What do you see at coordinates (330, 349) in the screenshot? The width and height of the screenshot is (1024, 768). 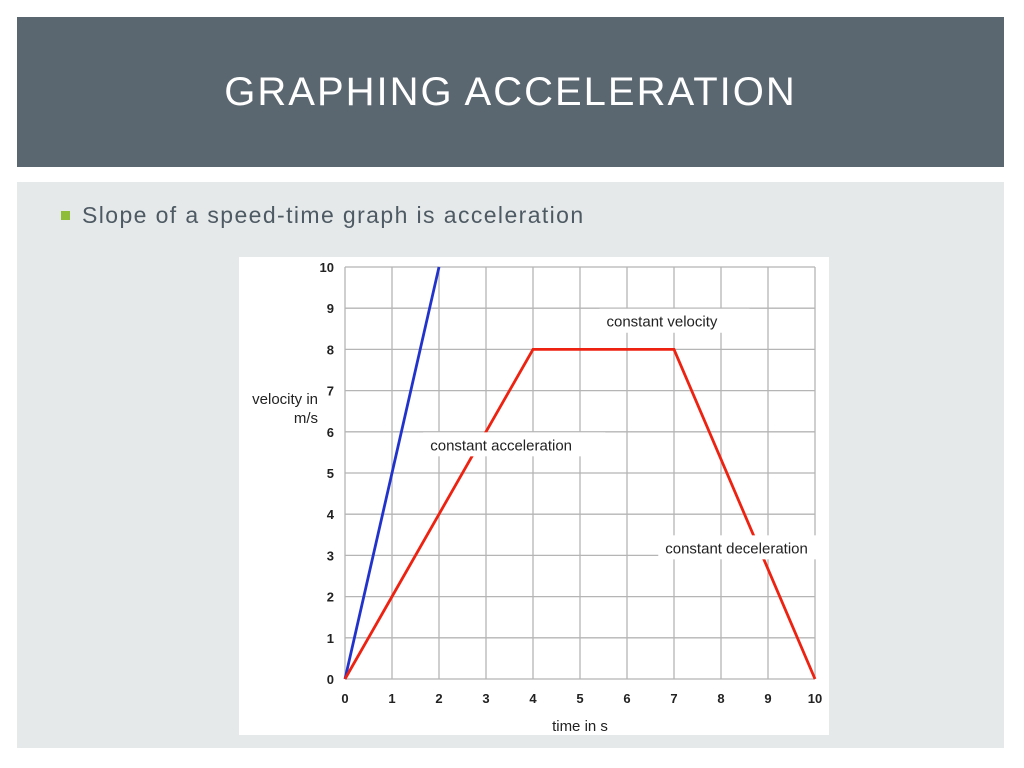 I see `y-tick-label: 8` at bounding box center [330, 349].